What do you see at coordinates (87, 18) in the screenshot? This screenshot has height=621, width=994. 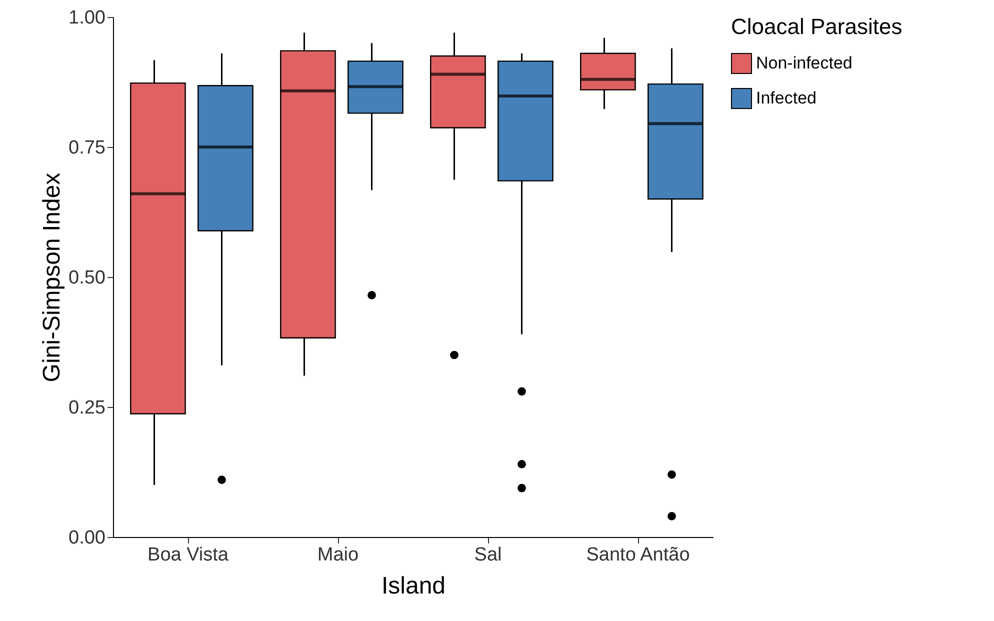 I see `y-tick-label: 1.00` at bounding box center [87, 18].